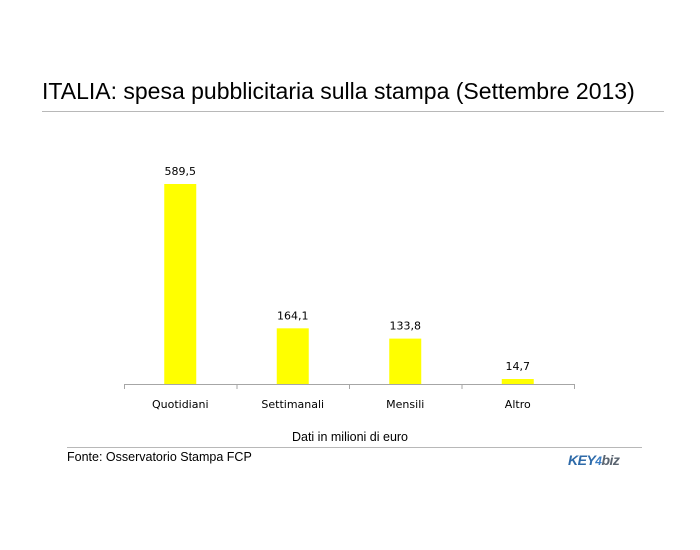 The height and width of the screenshot is (550, 700). Describe the element at coordinates (405, 361) in the screenshot. I see `bar-mensili` at that location.